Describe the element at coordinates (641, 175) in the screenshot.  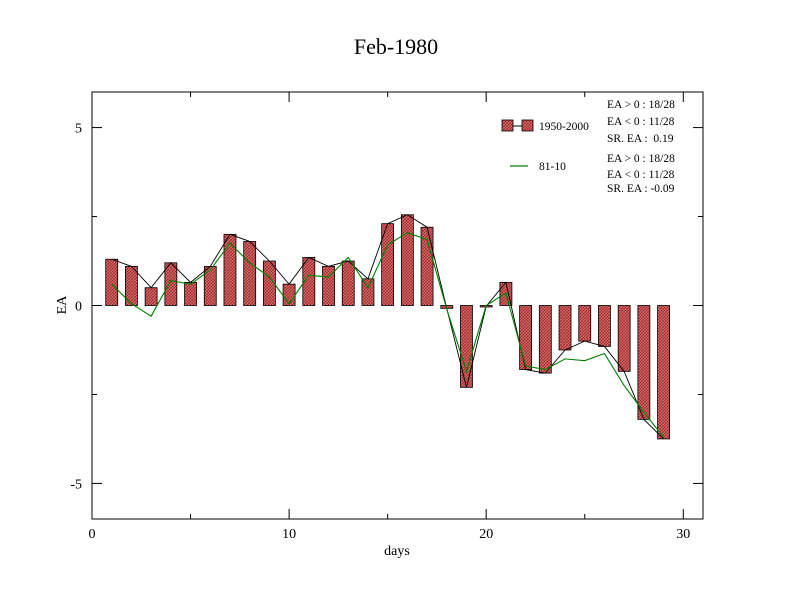
I see `stats-2-line-2: EA < 0 : 11/28` at that location.